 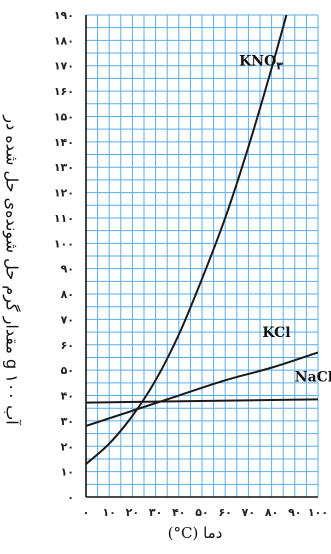 What do you see at coordinates (67, 370) in the screenshot?
I see `y-tick-label: ۵۰` at bounding box center [67, 370].